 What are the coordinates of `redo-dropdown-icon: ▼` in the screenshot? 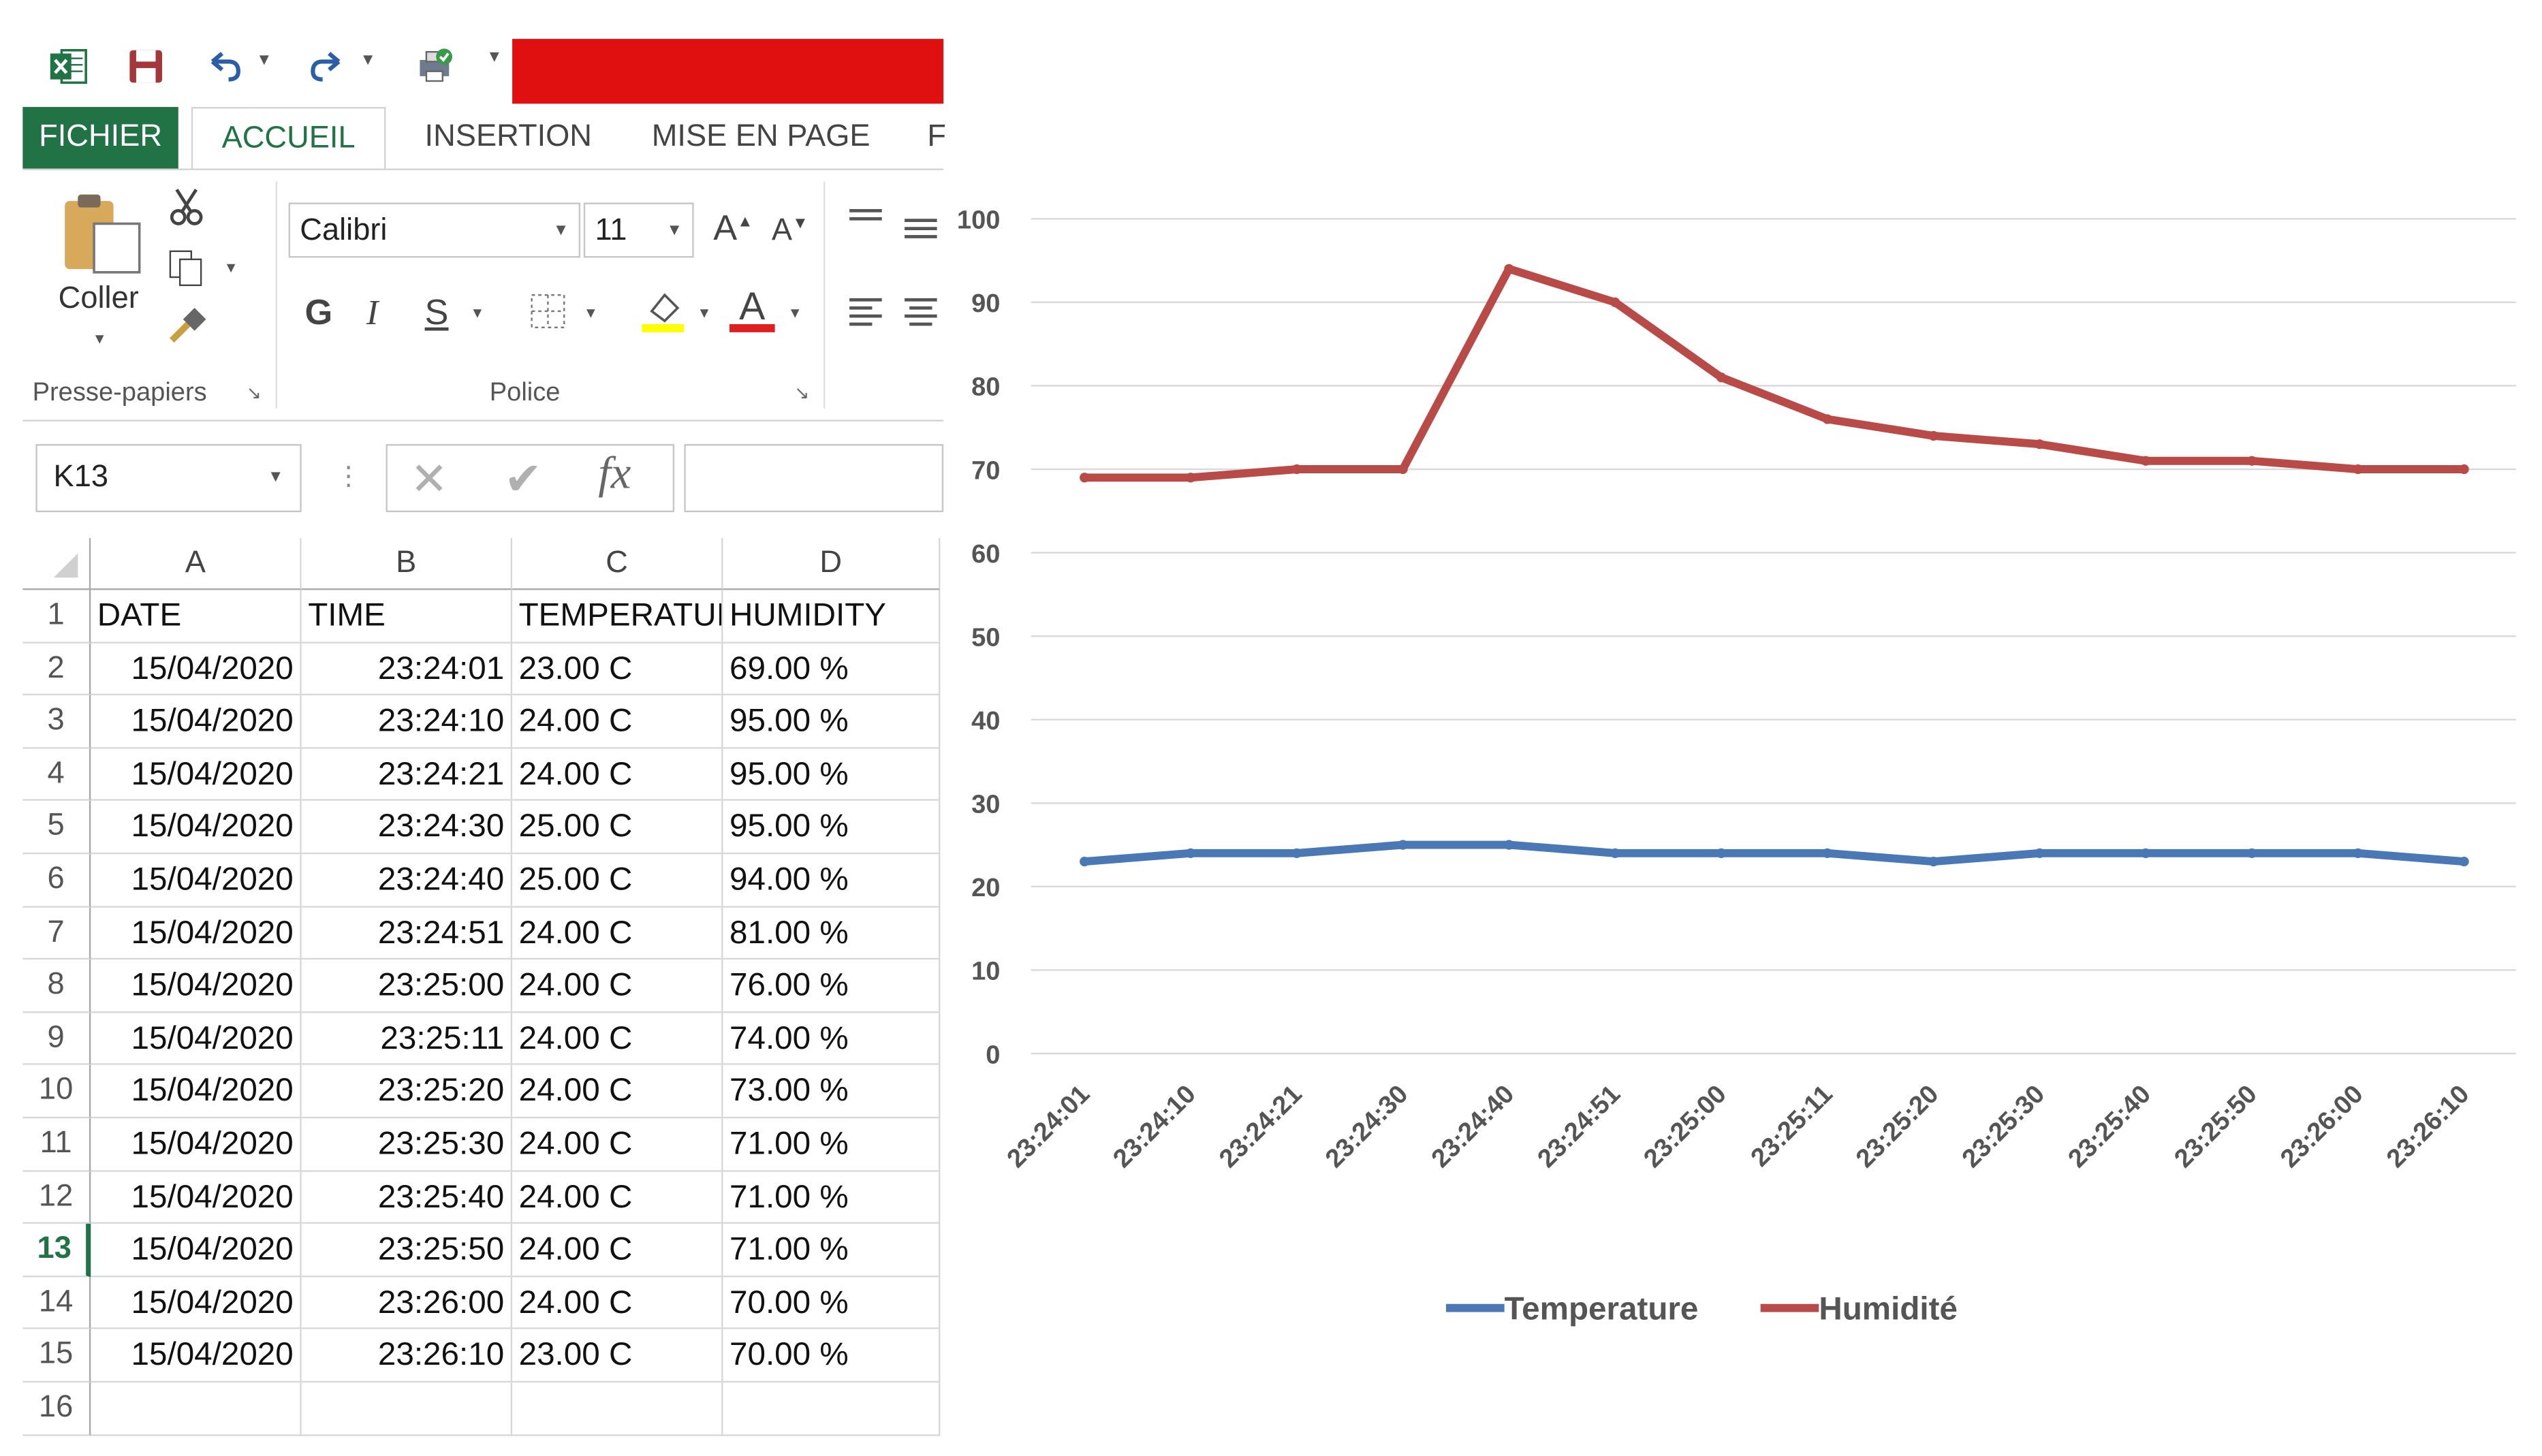 It's located at (368, 61).